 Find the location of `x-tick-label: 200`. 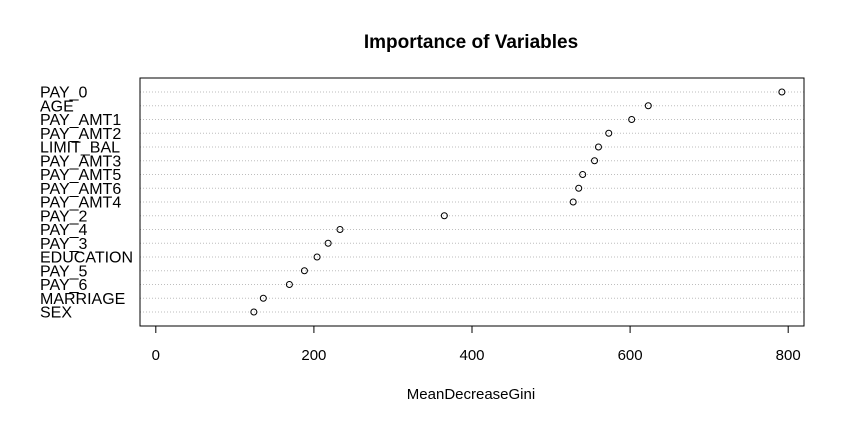

x-tick-label: 200 is located at coordinates (313, 355).